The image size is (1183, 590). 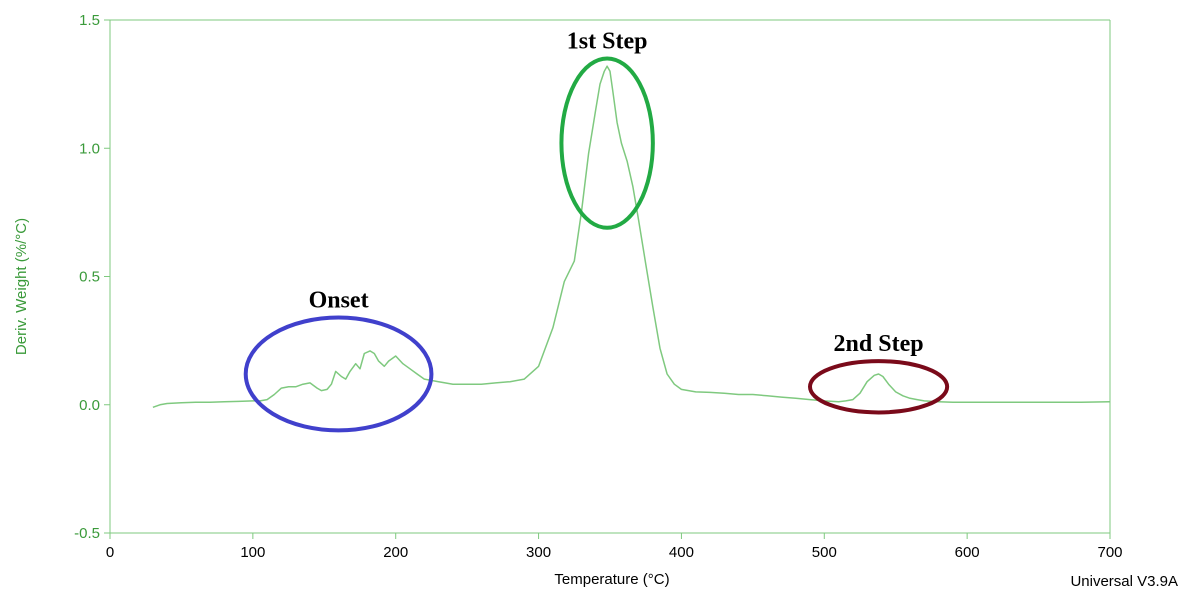 What do you see at coordinates (607, 41) in the screenshot?
I see `annotation-label: 1st Step` at bounding box center [607, 41].